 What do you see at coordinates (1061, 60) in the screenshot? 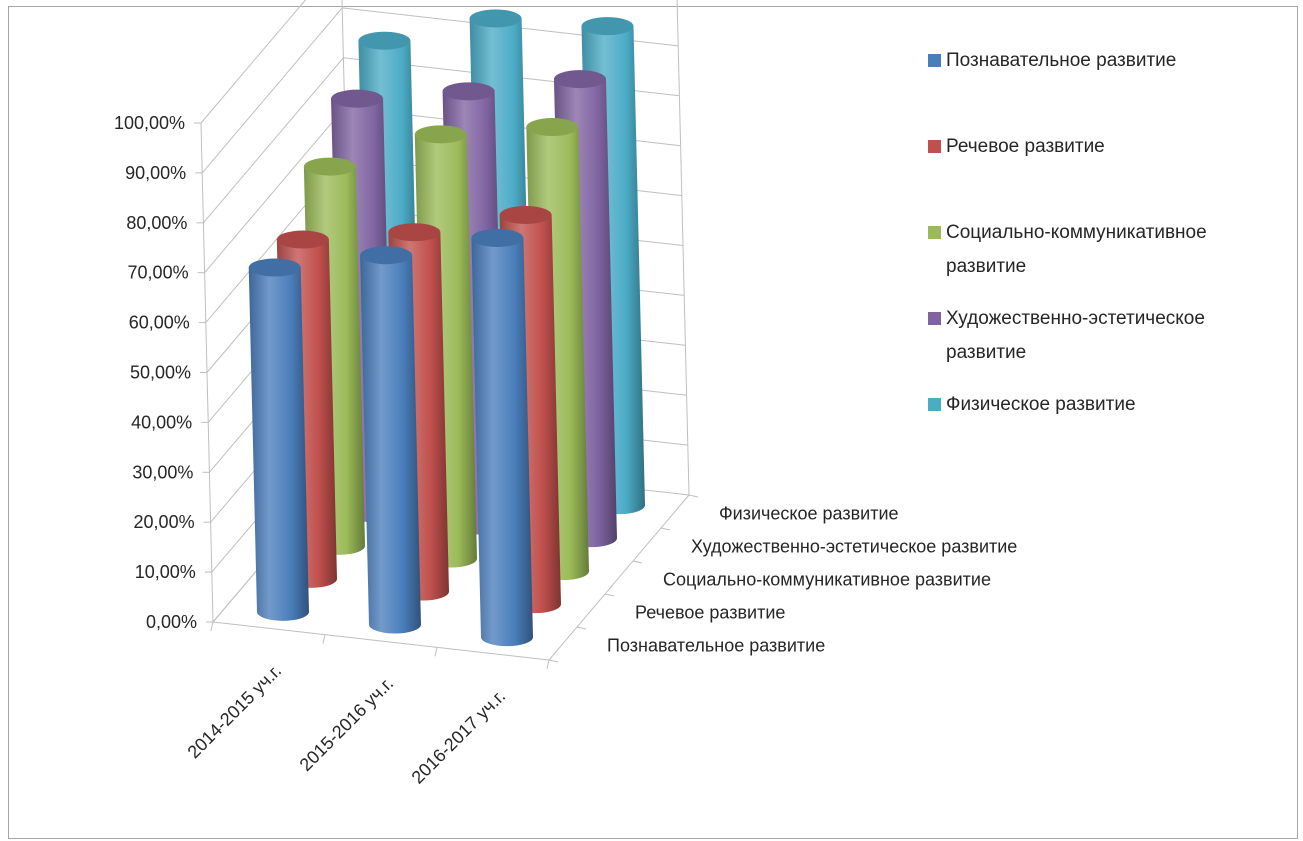
I see `legend-label: Познавательное развитие` at bounding box center [1061, 60].